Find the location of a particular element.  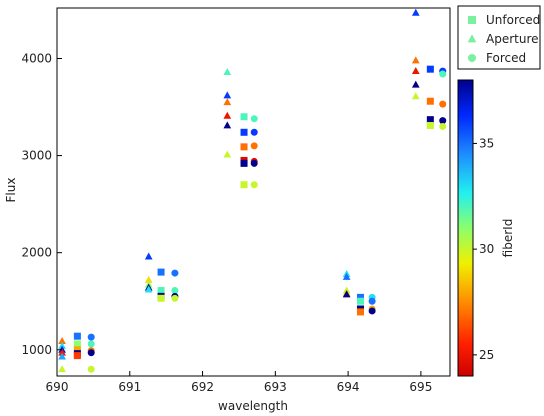

y-tick-label: 3000 is located at coordinates (36, 156).